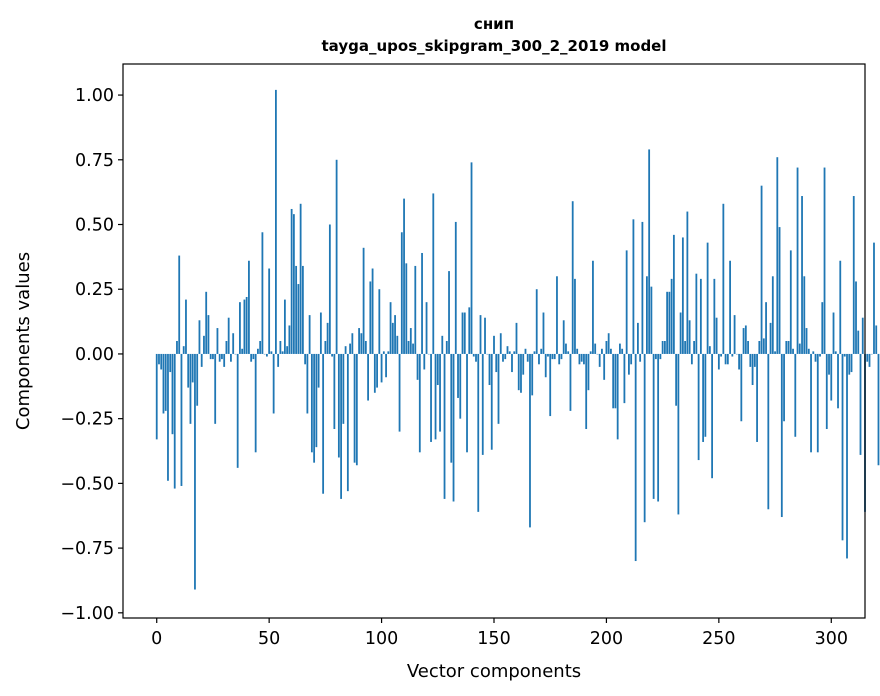  I want to click on chart-title-line2: tayga_upos_skipgram_300_2_2019 model, so click(494, 46).